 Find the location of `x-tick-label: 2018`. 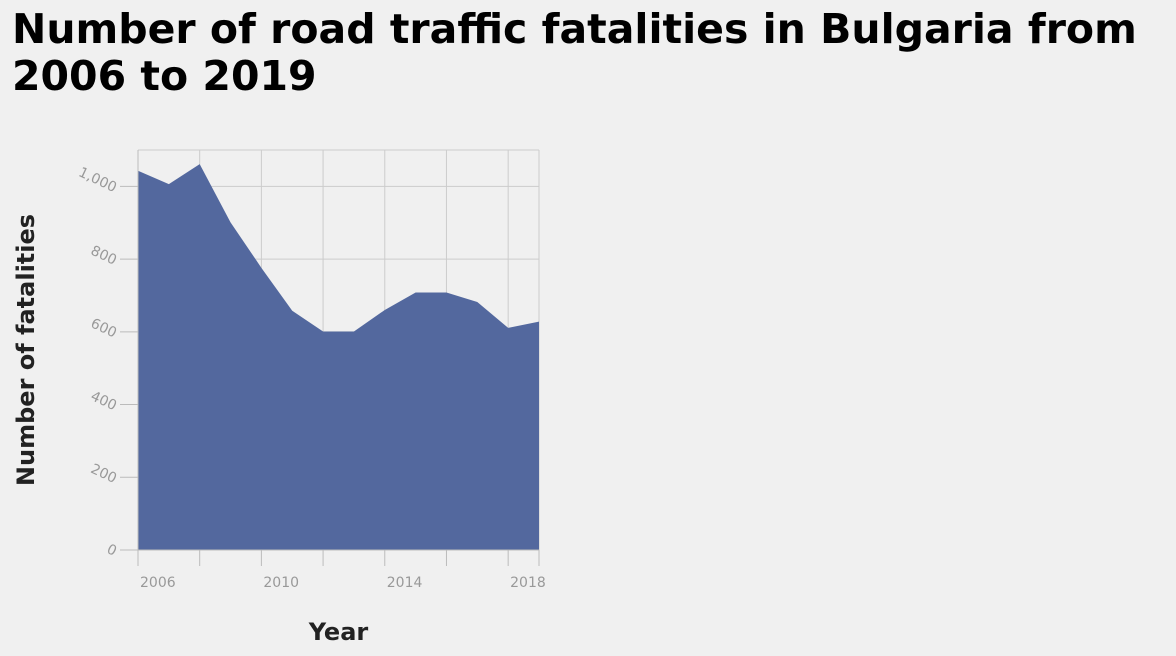

x-tick-label: 2018 is located at coordinates (528, 583).